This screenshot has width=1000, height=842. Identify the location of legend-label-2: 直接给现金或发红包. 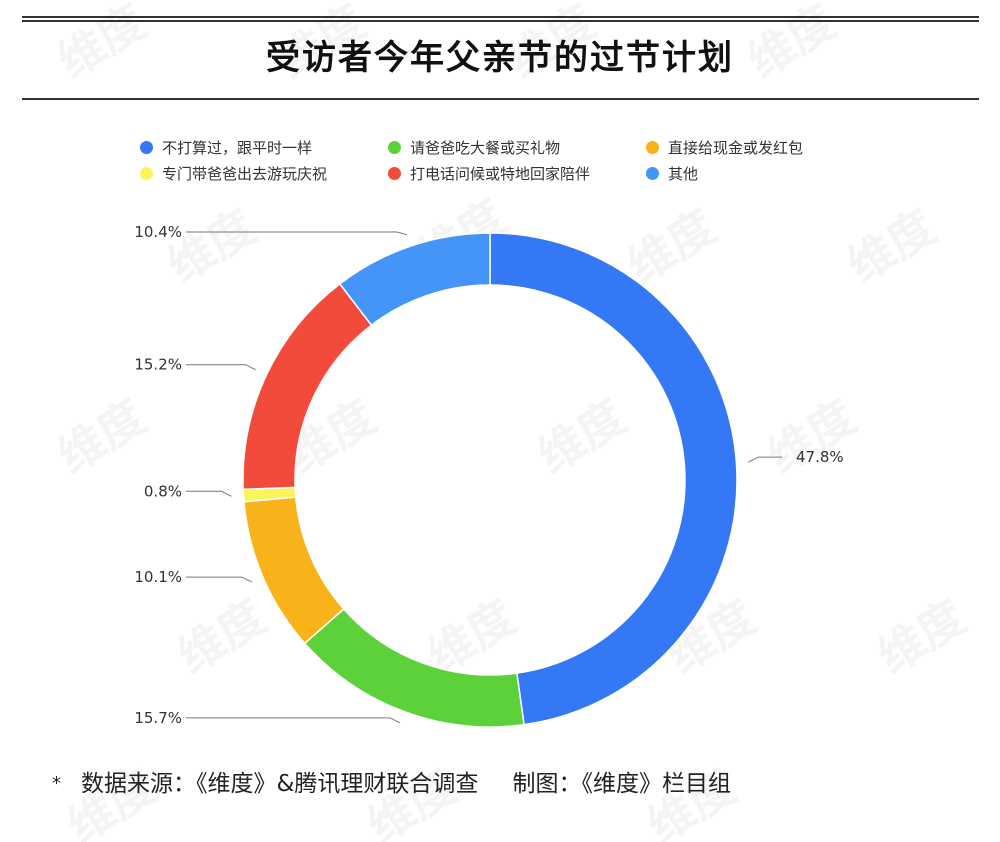
(736, 147).